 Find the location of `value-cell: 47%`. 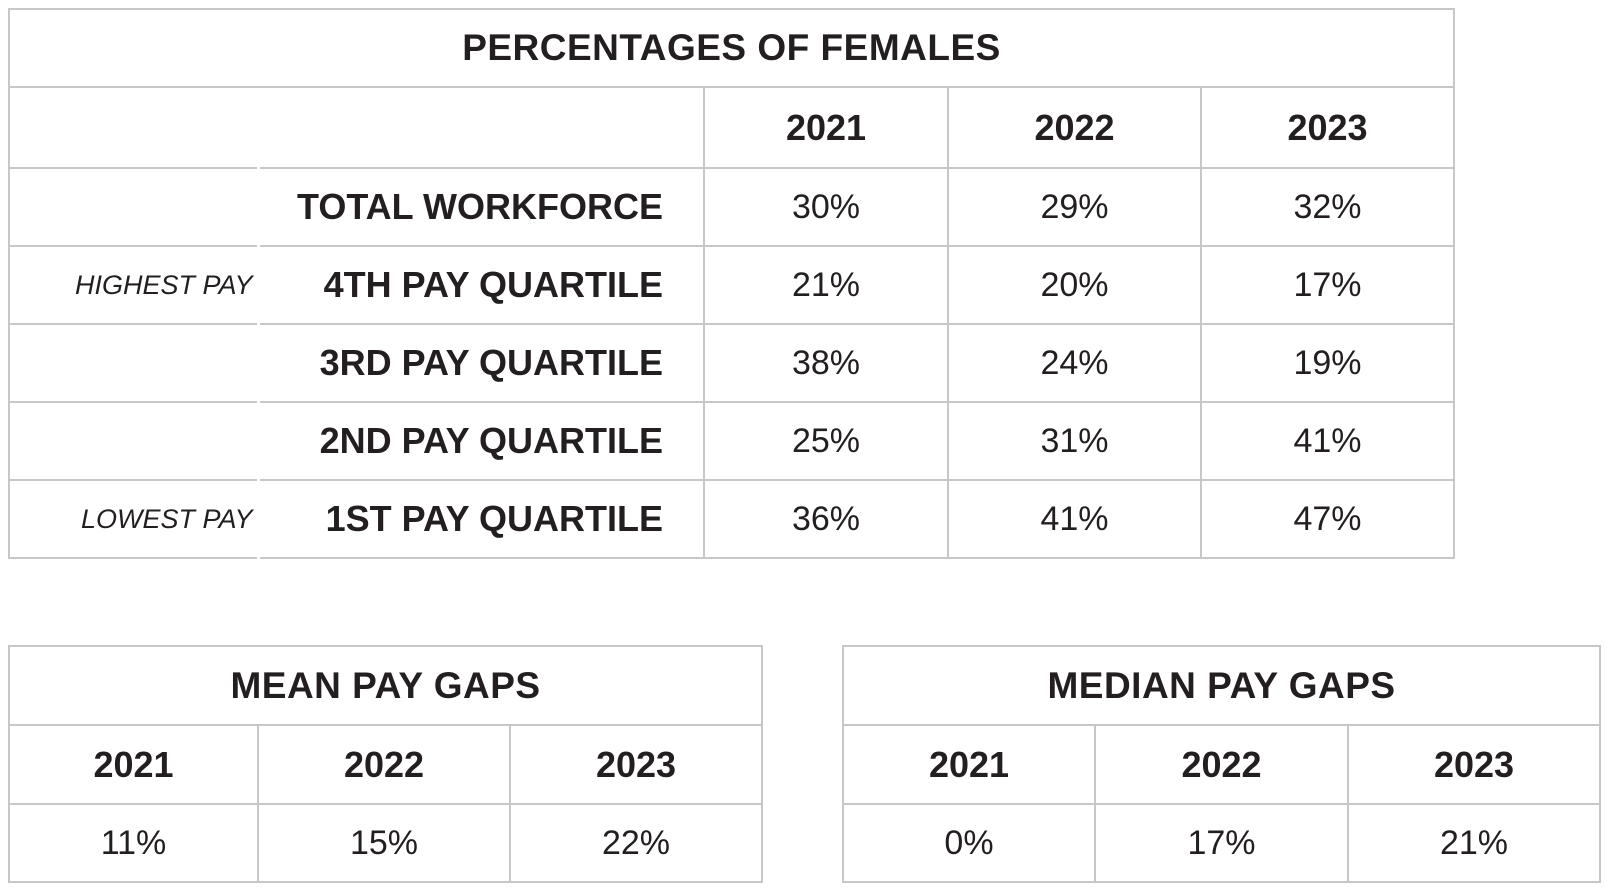

value-cell: 47% is located at coordinates (1327, 519).